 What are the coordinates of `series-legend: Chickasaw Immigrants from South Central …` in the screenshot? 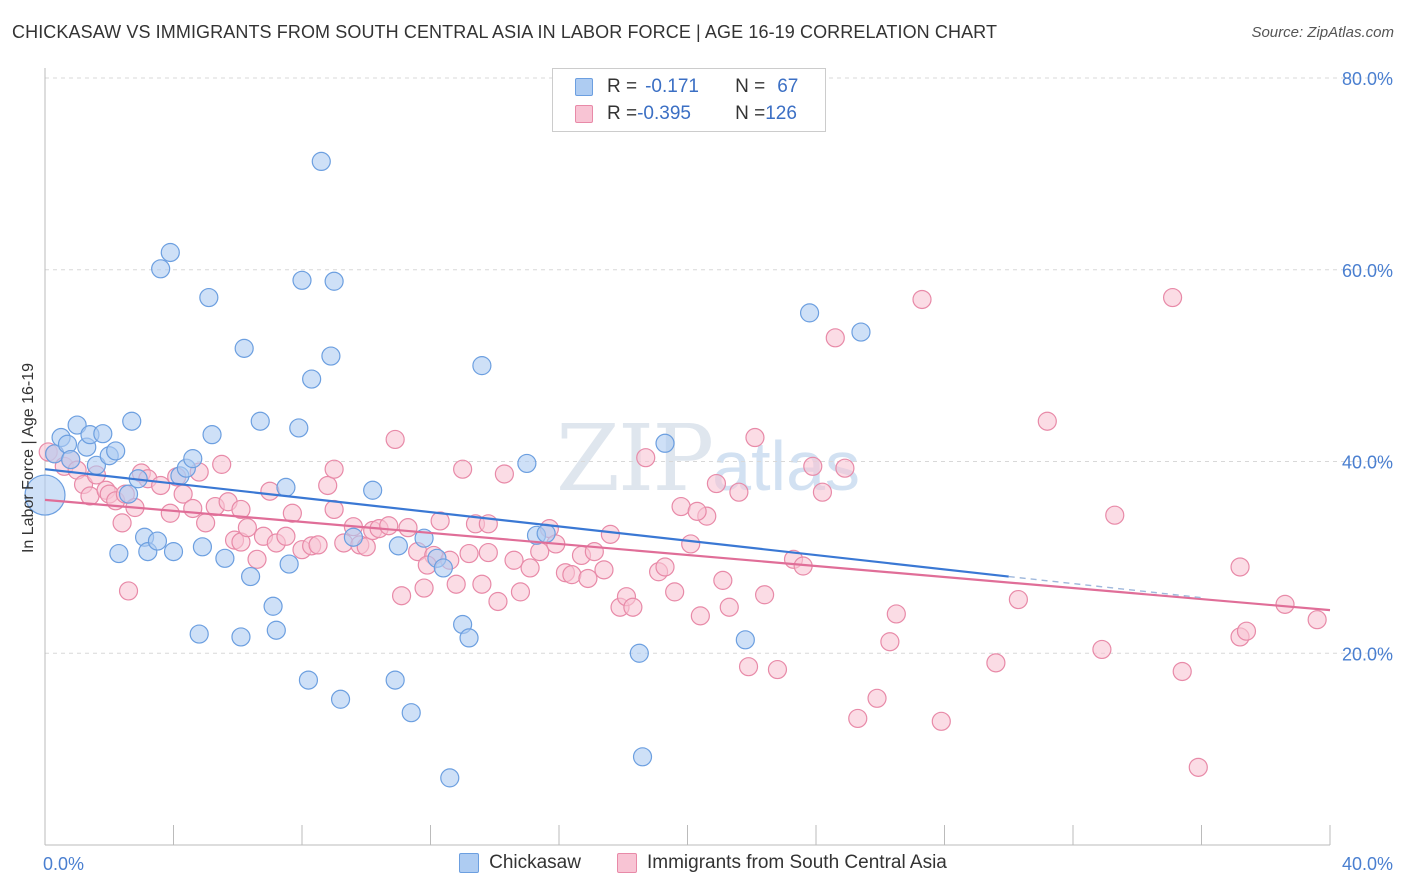 It's located at (703, 863).